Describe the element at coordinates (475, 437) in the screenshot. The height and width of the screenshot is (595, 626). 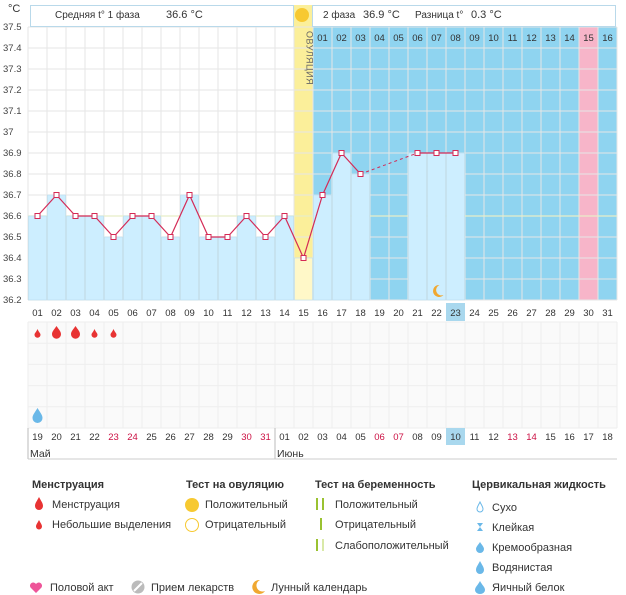
I see `date-label: 11` at that location.